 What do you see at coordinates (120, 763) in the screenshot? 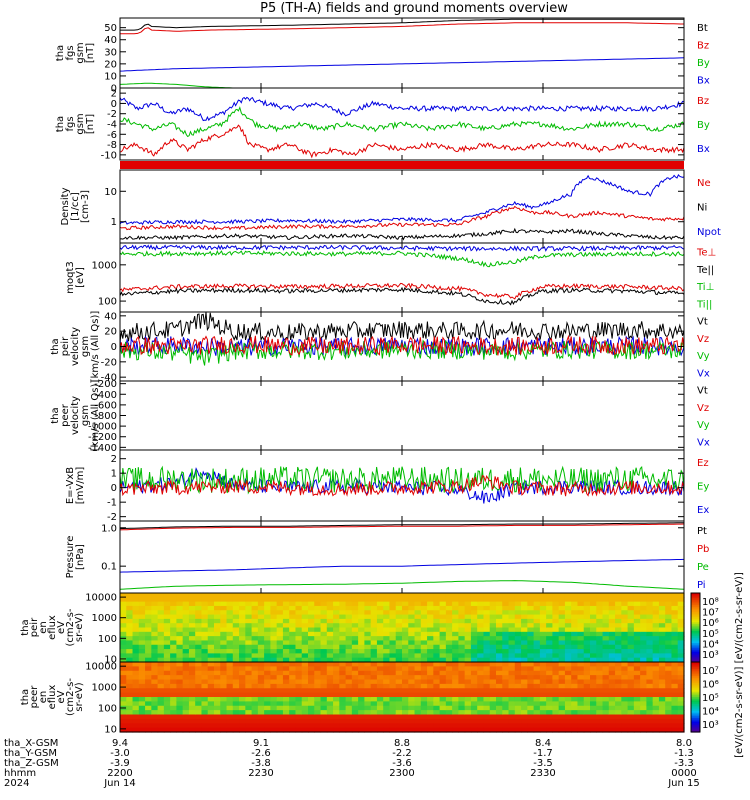
I see `x-tick-label: -3.9` at bounding box center [120, 763].